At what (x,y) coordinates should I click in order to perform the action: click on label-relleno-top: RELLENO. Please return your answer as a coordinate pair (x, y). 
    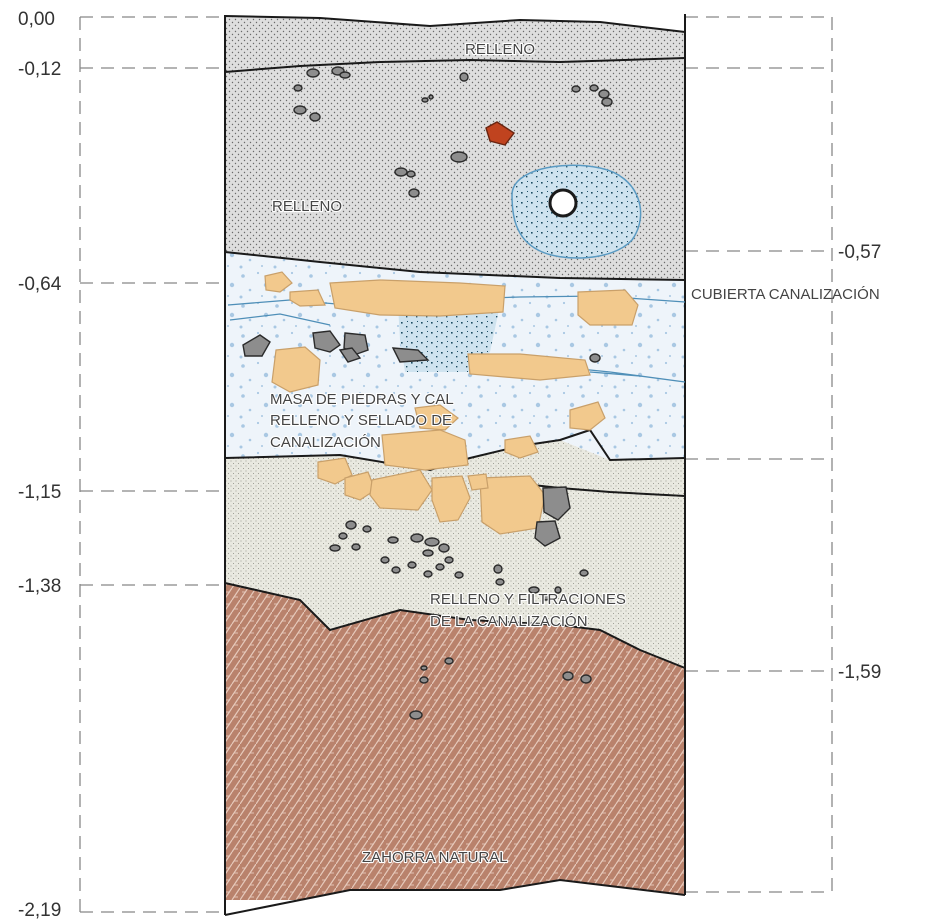
    Looking at the image, I should click on (500, 49).